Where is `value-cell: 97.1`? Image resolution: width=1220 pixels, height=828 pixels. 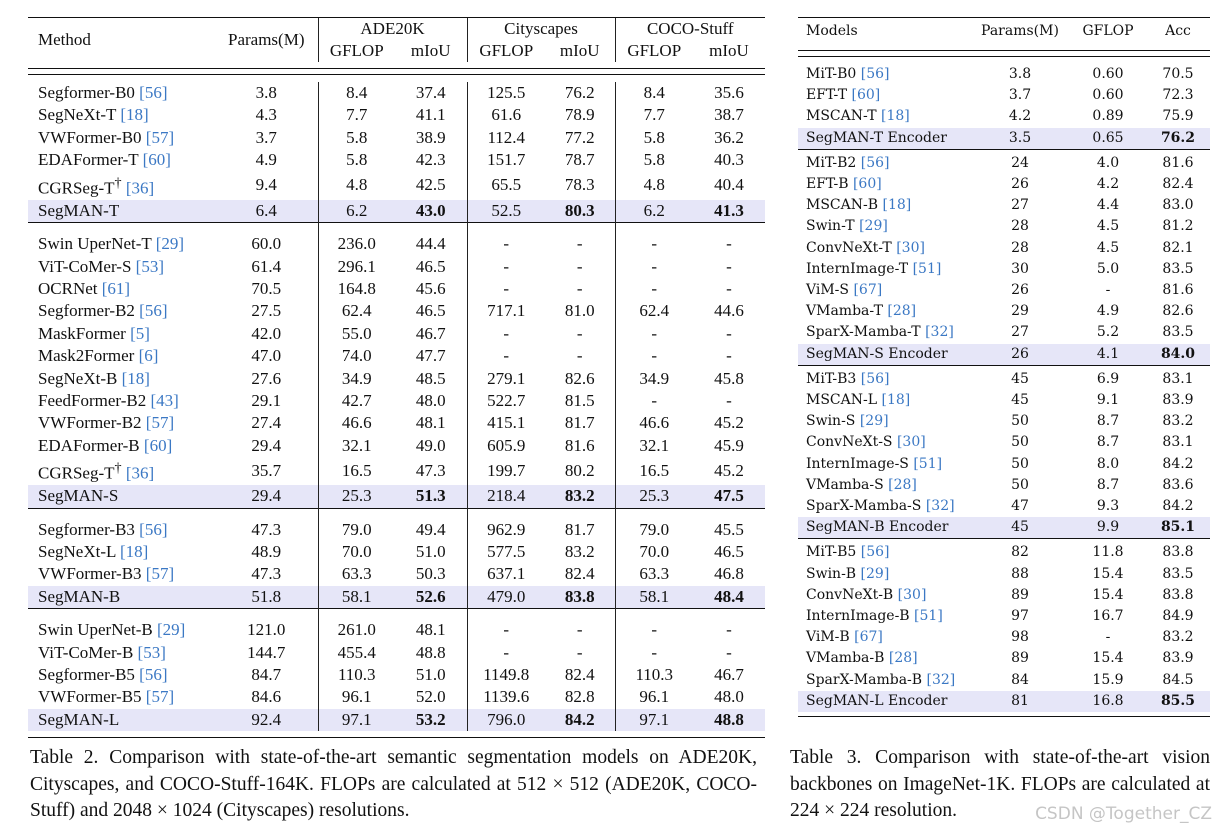
value-cell: 97.1 is located at coordinates (356, 720).